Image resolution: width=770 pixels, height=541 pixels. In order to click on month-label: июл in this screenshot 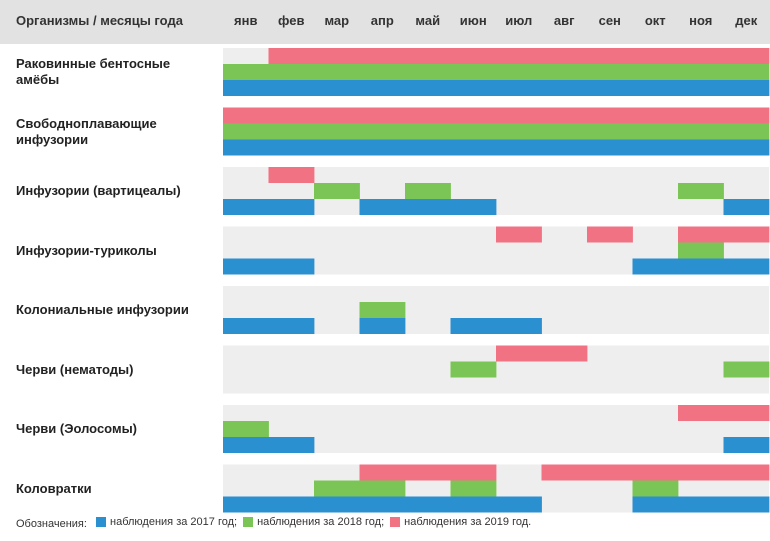, I will do `click(519, 20)`.